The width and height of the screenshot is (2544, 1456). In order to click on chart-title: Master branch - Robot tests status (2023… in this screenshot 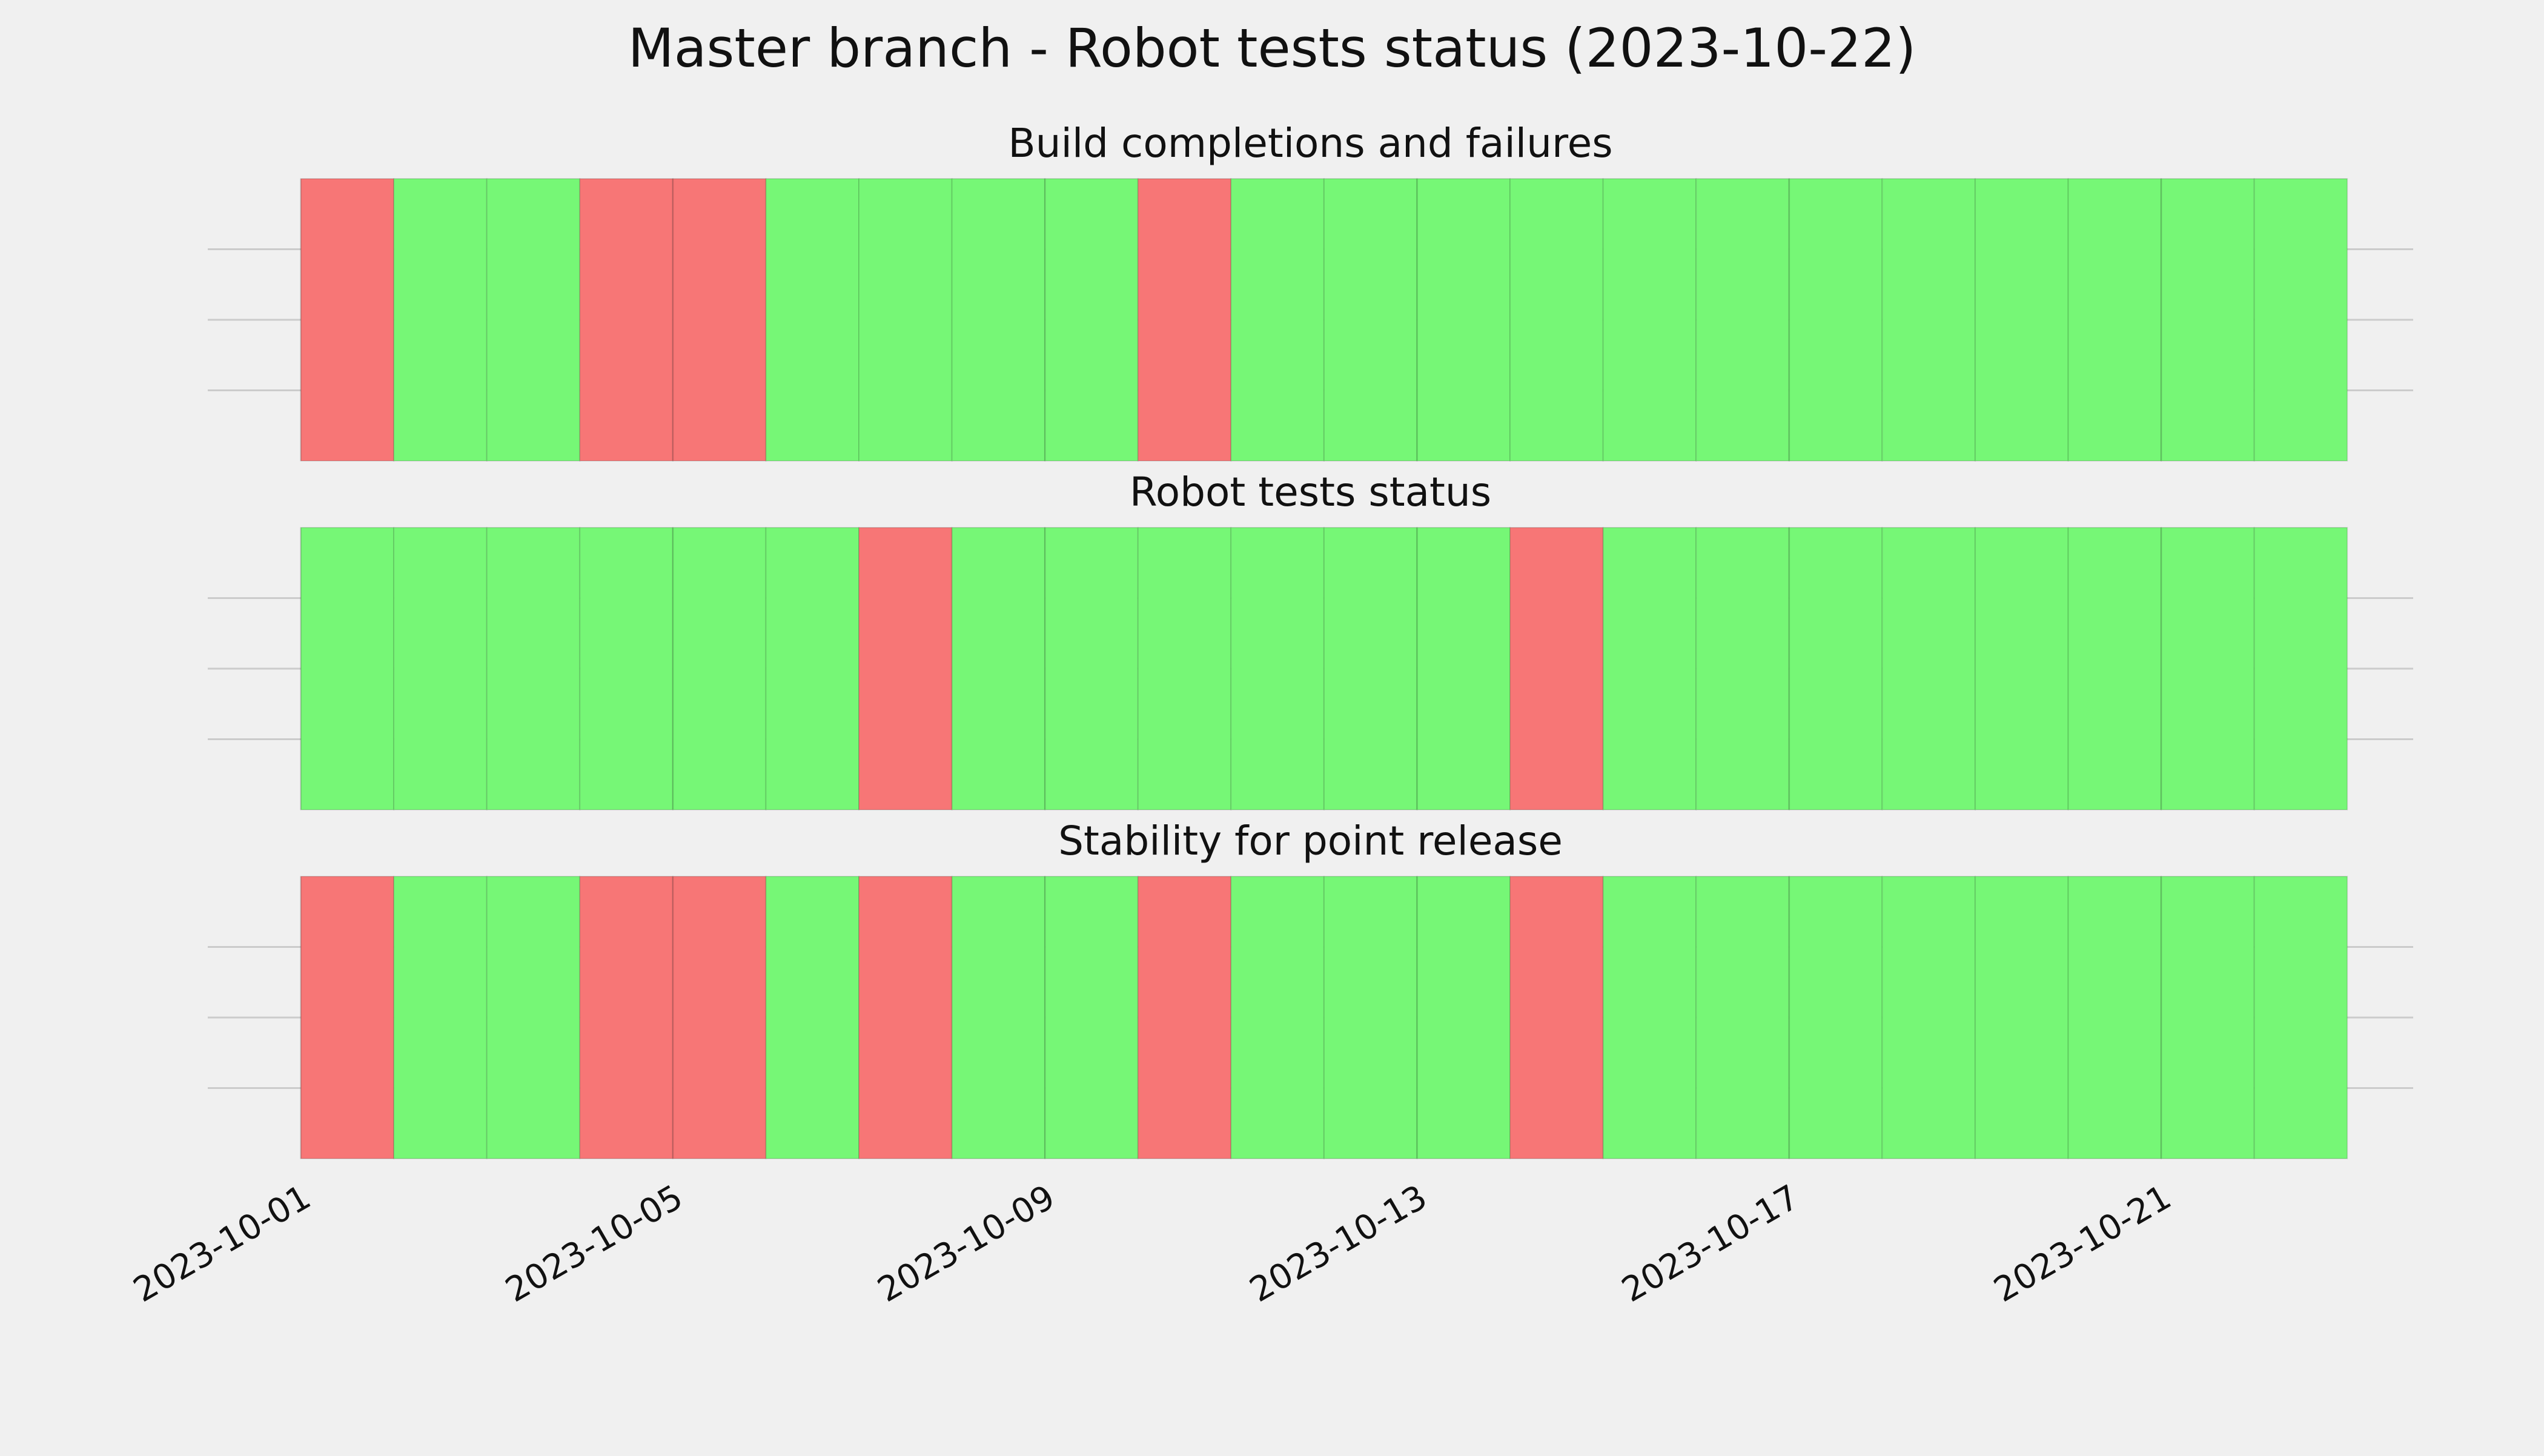, I will do `click(1272, 48)`.